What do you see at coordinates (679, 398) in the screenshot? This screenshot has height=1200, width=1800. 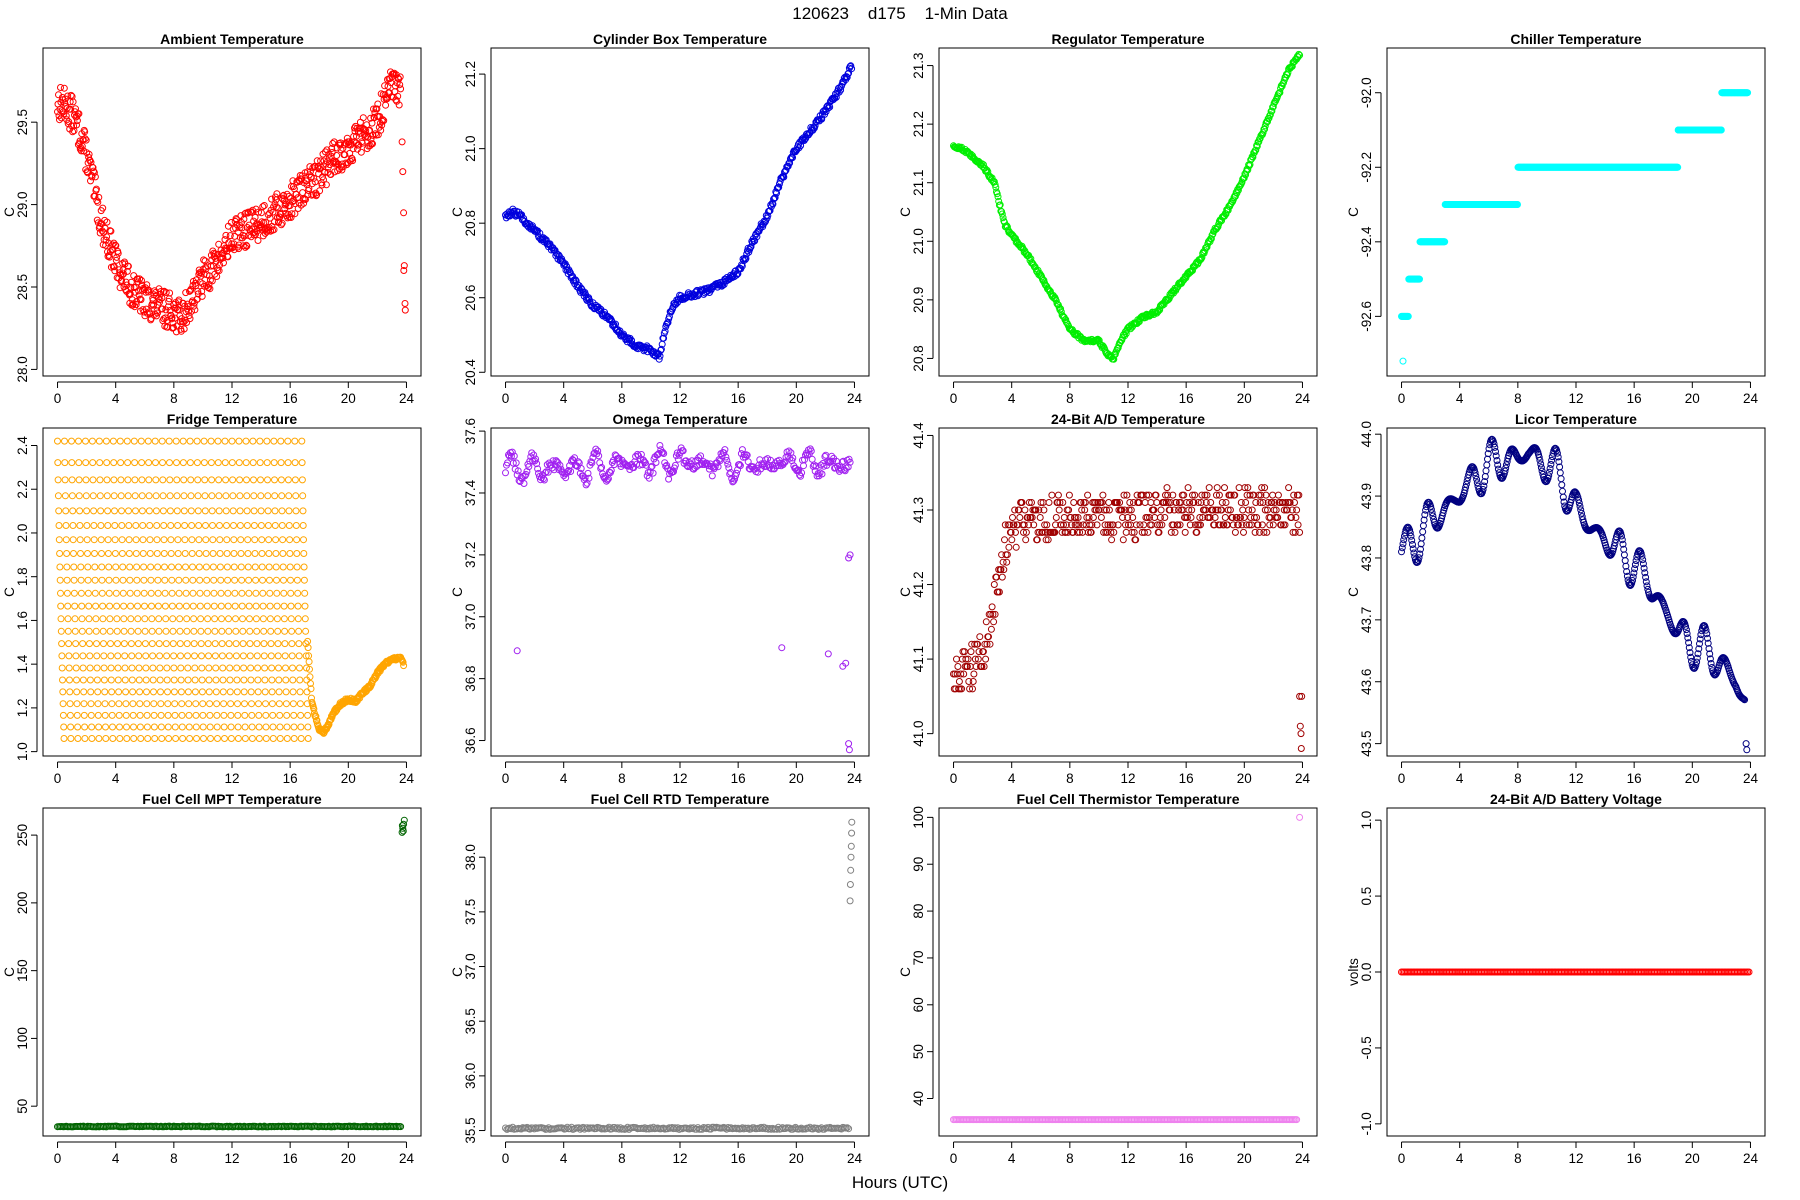 I see `x-tick-label: 12` at bounding box center [679, 398].